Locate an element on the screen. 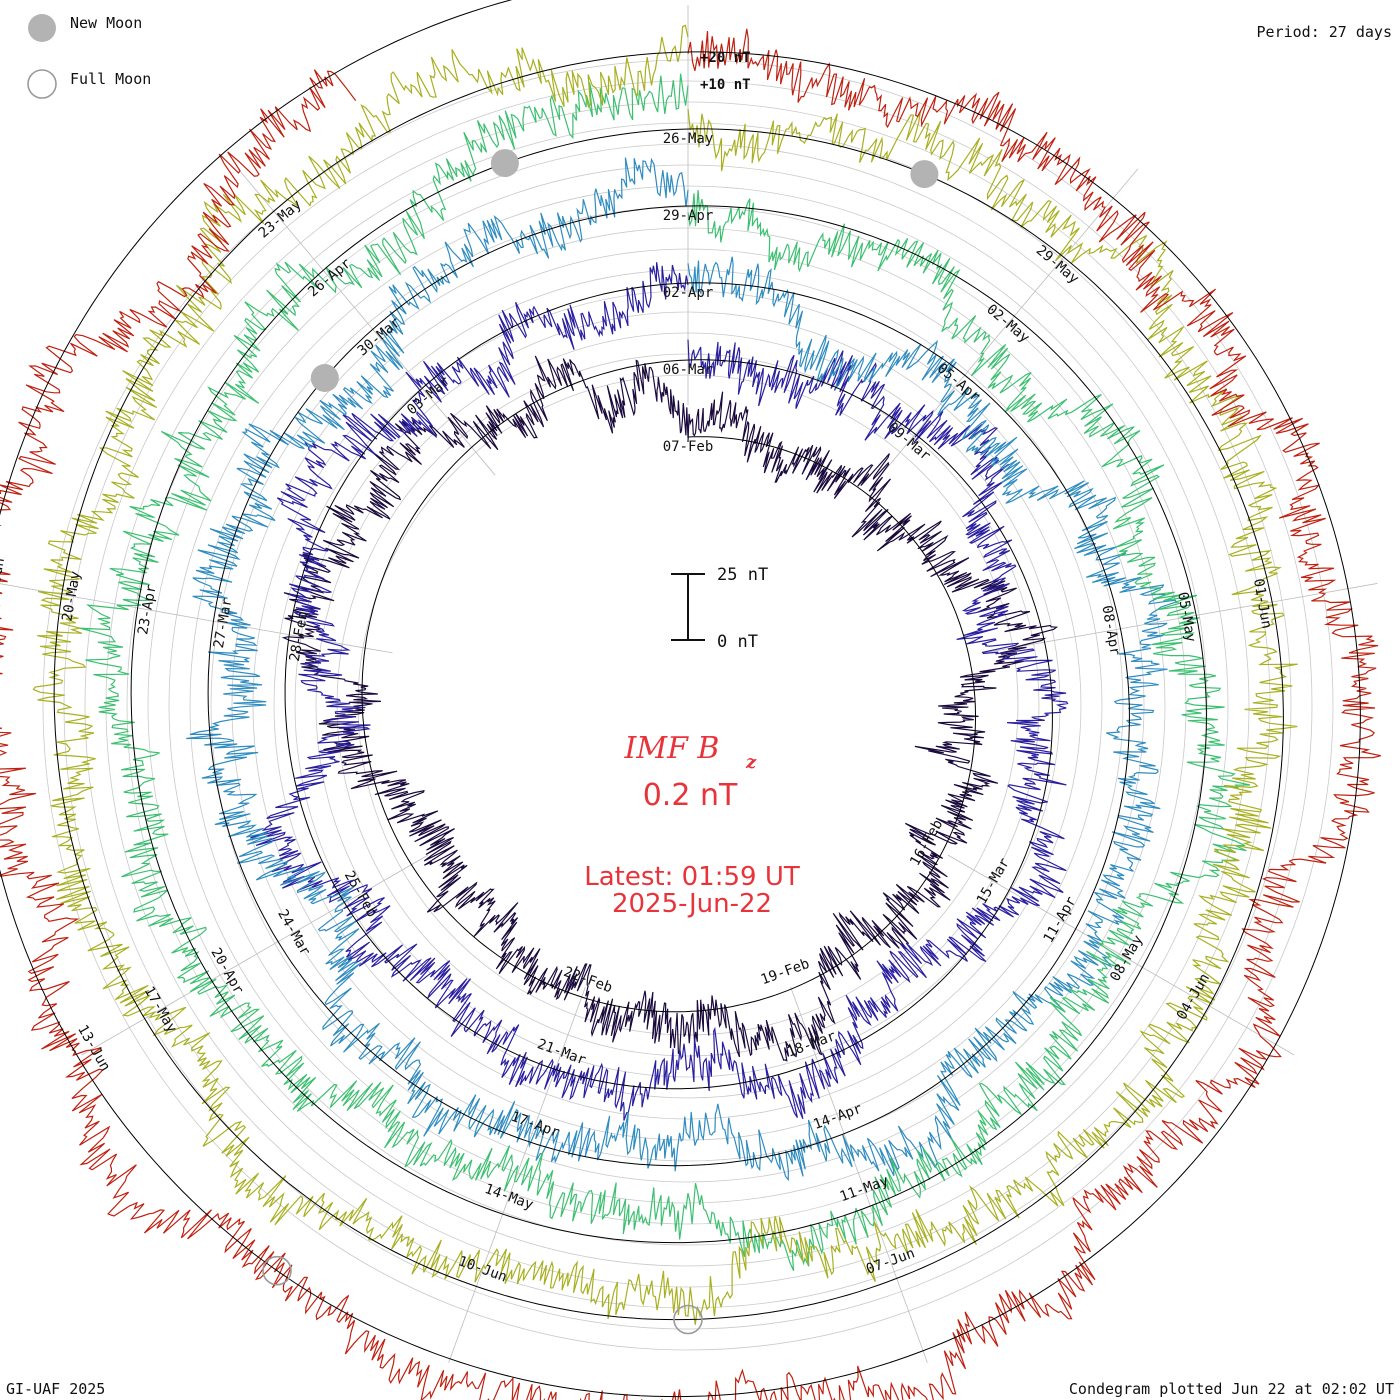 The height and width of the screenshot is (1400, 1400). period-label: Period: 27 days is located at coordinates (1324, 32).